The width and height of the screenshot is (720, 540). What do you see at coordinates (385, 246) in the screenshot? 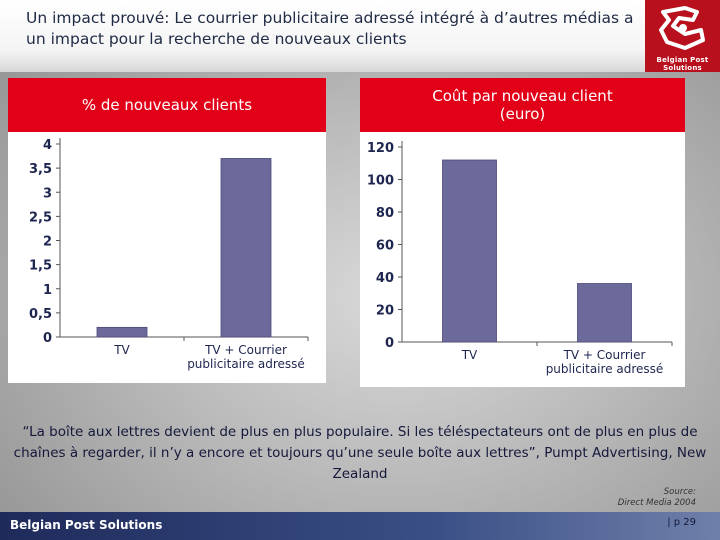
I see `y-tick-label: 60` at bounding box center [385, 246].